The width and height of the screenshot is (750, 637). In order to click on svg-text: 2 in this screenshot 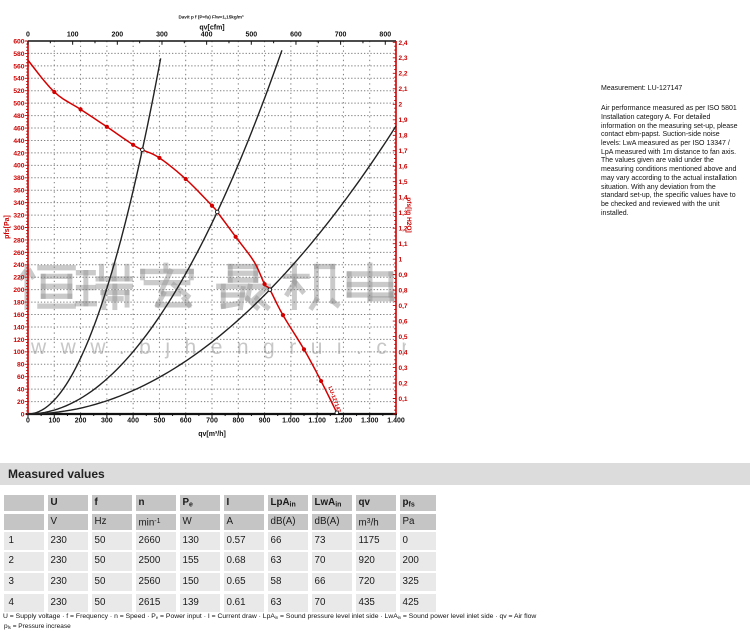, I will do `click(401, 105)`.